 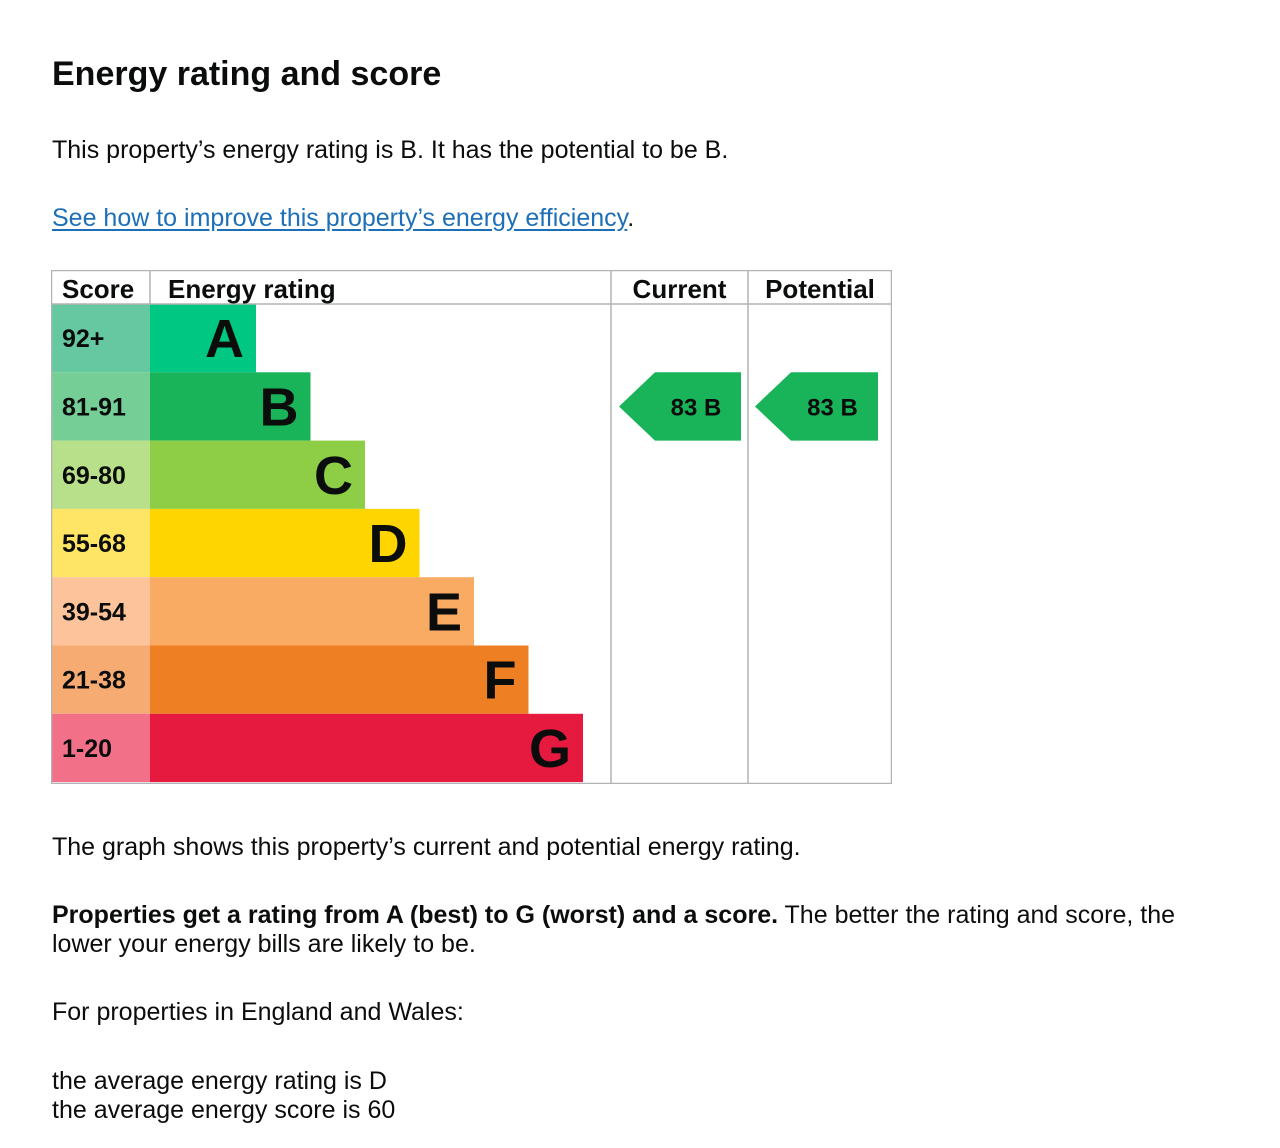 I want to click on improve-link-suffix: ., so click(x=631, y=218).